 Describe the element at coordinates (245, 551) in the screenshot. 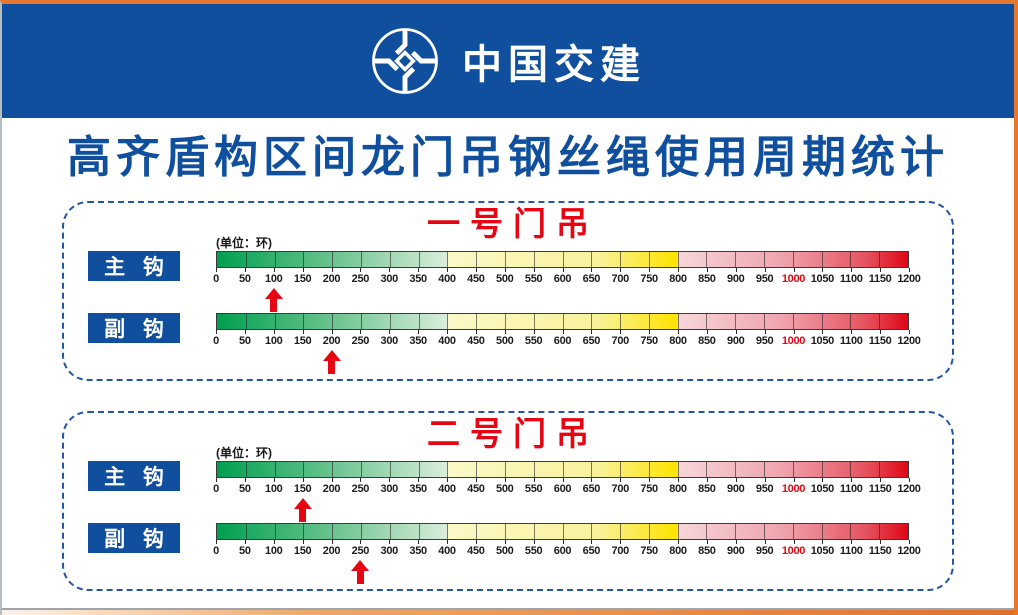

I see `tick-label: 50` at that location.